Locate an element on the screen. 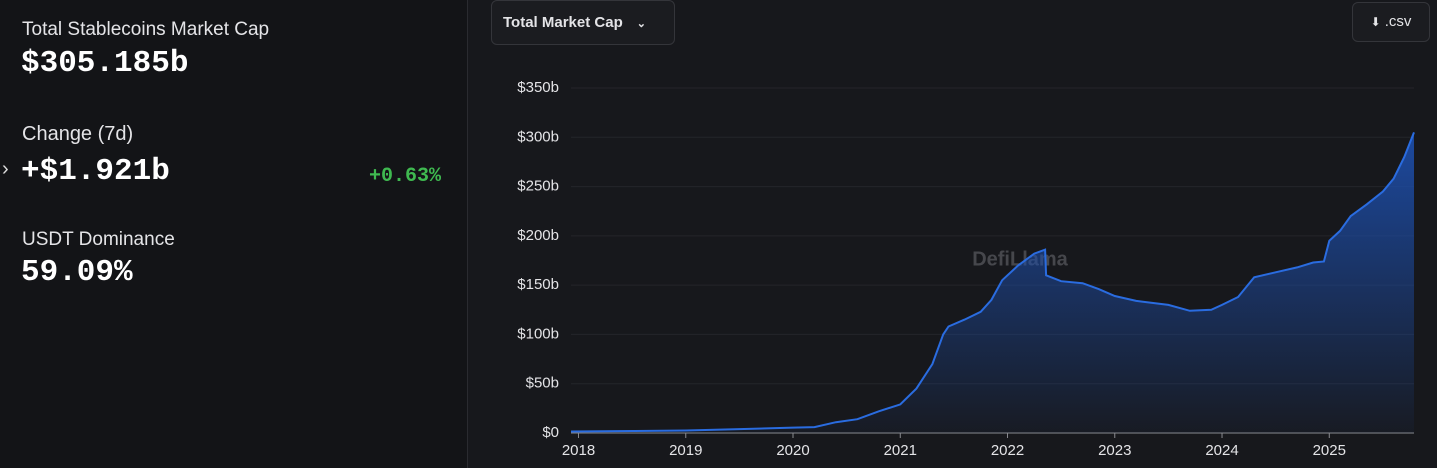 This screenshot has width=1437, height=468. x-tick-label: 2020 is located at coordinates (792, 450).